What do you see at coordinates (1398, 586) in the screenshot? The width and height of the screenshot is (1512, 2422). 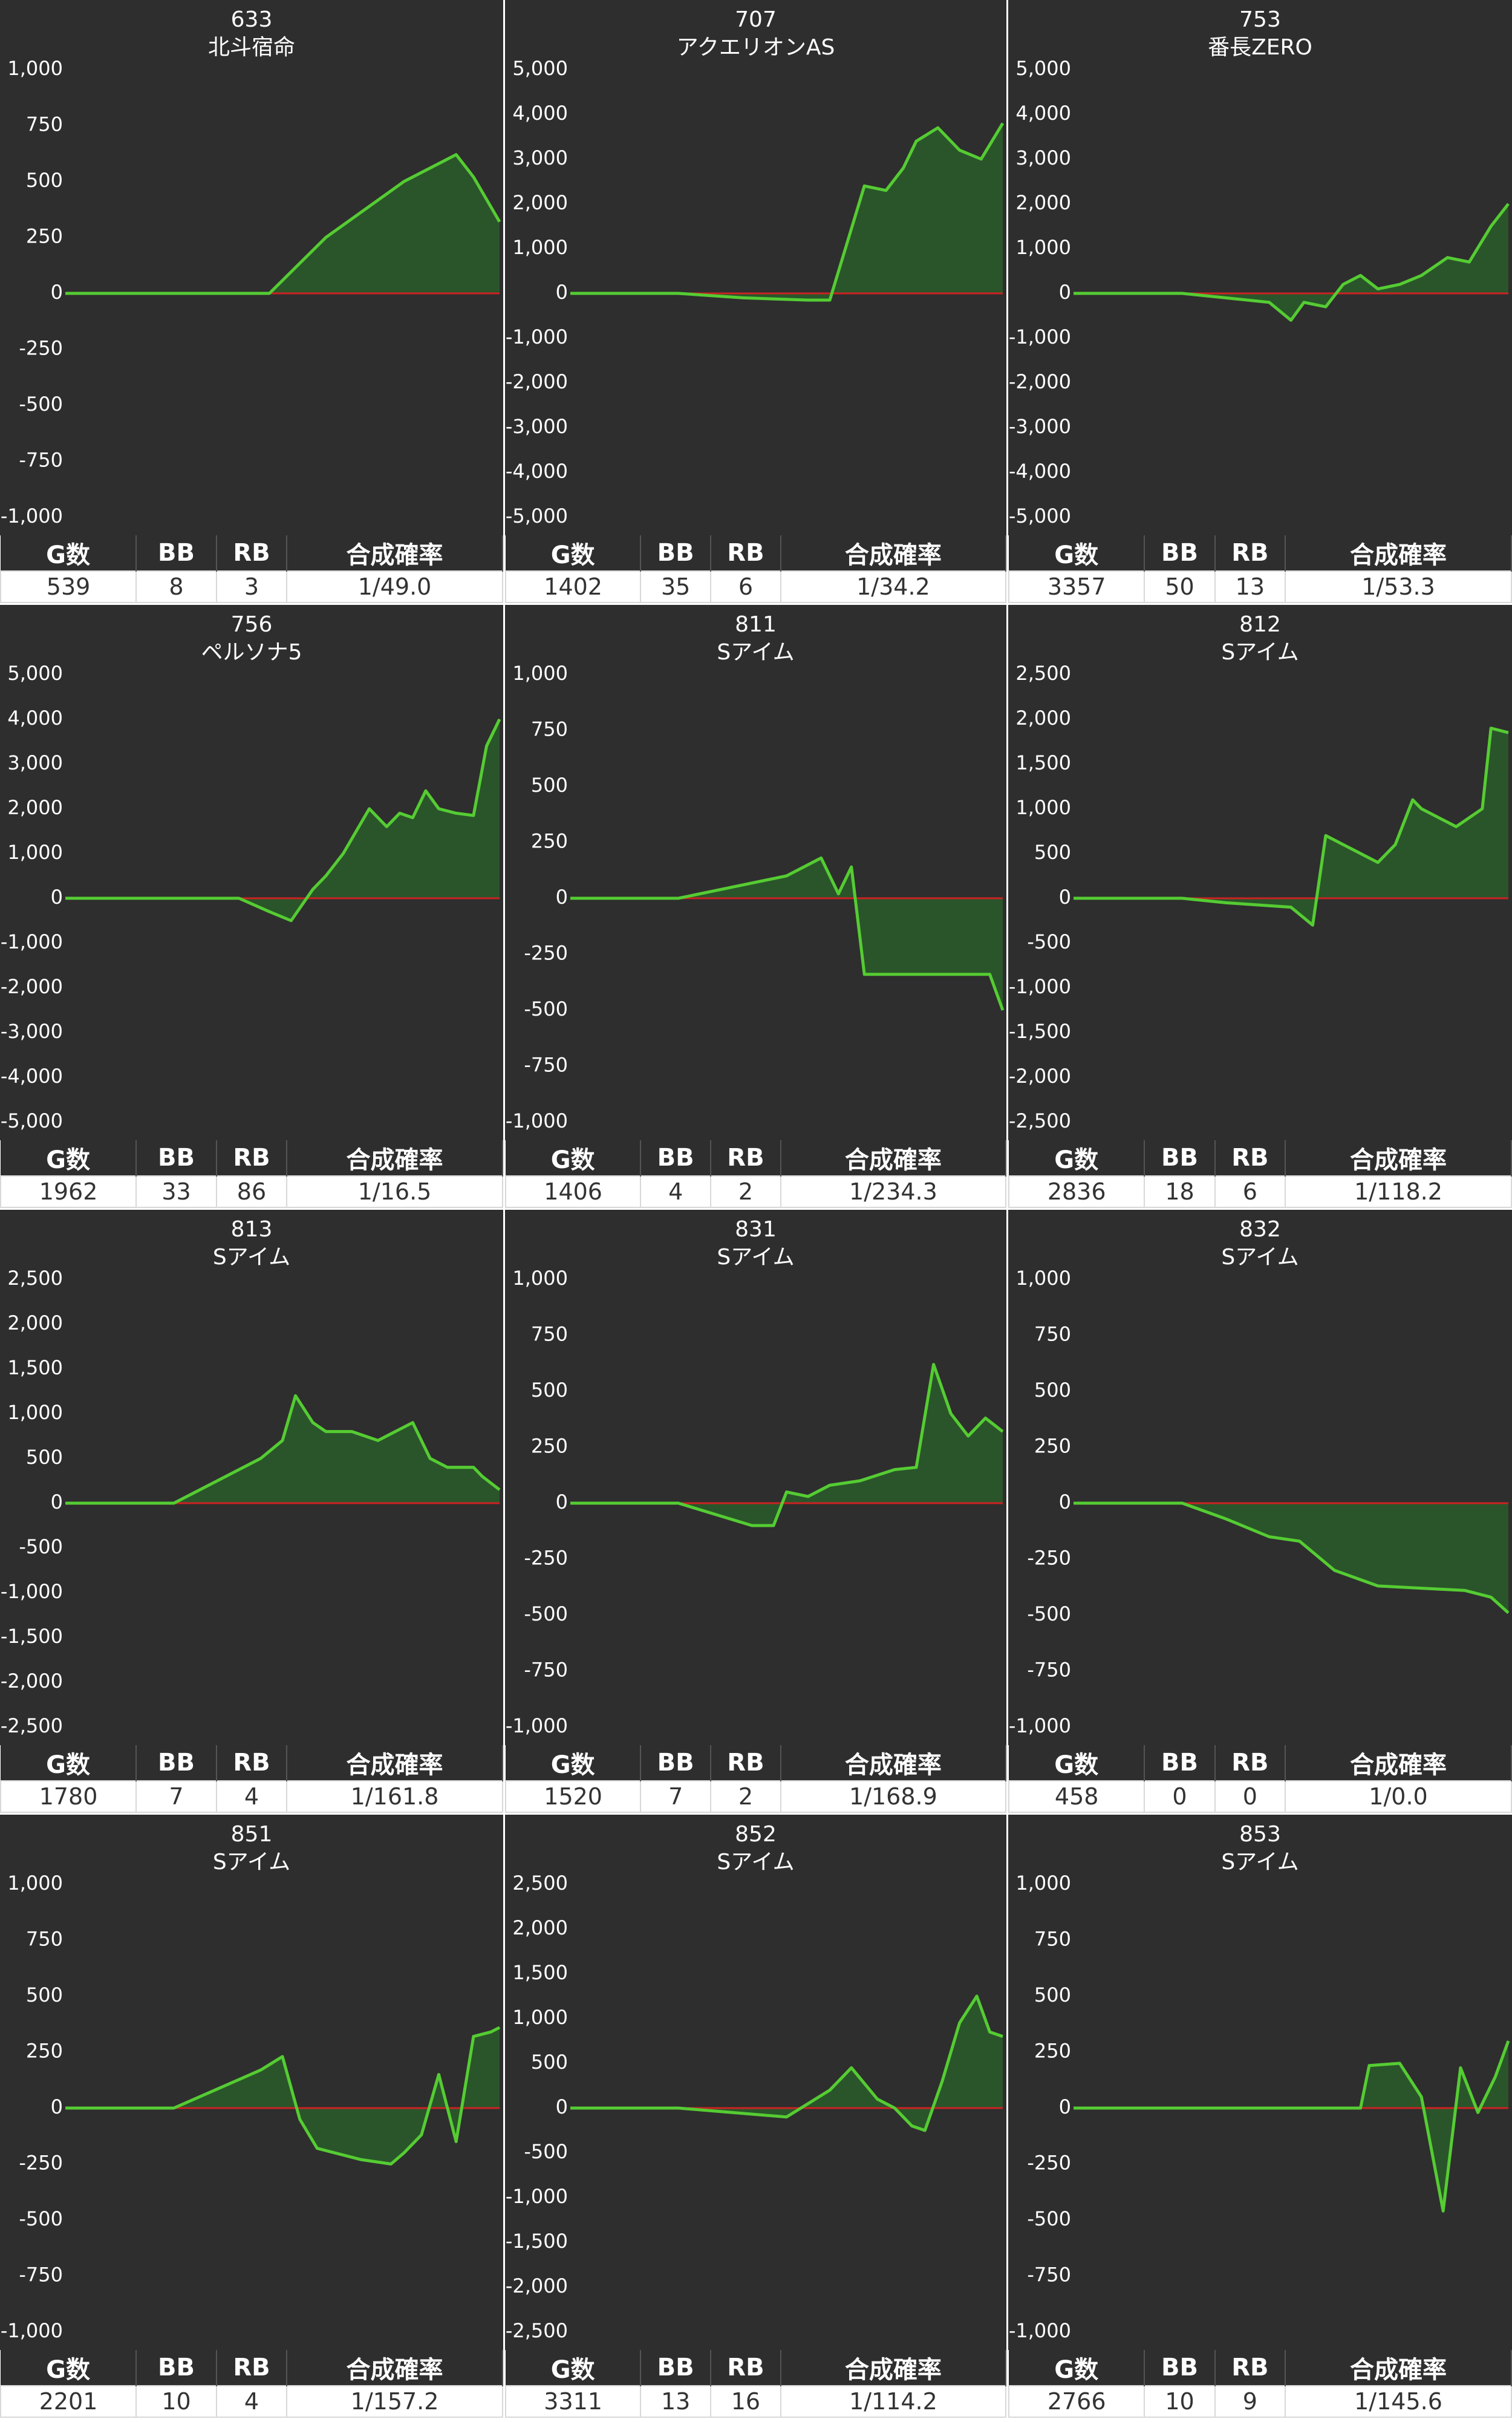 I see `rate-value: 1/53.3` at bounding box center [1398, 586].